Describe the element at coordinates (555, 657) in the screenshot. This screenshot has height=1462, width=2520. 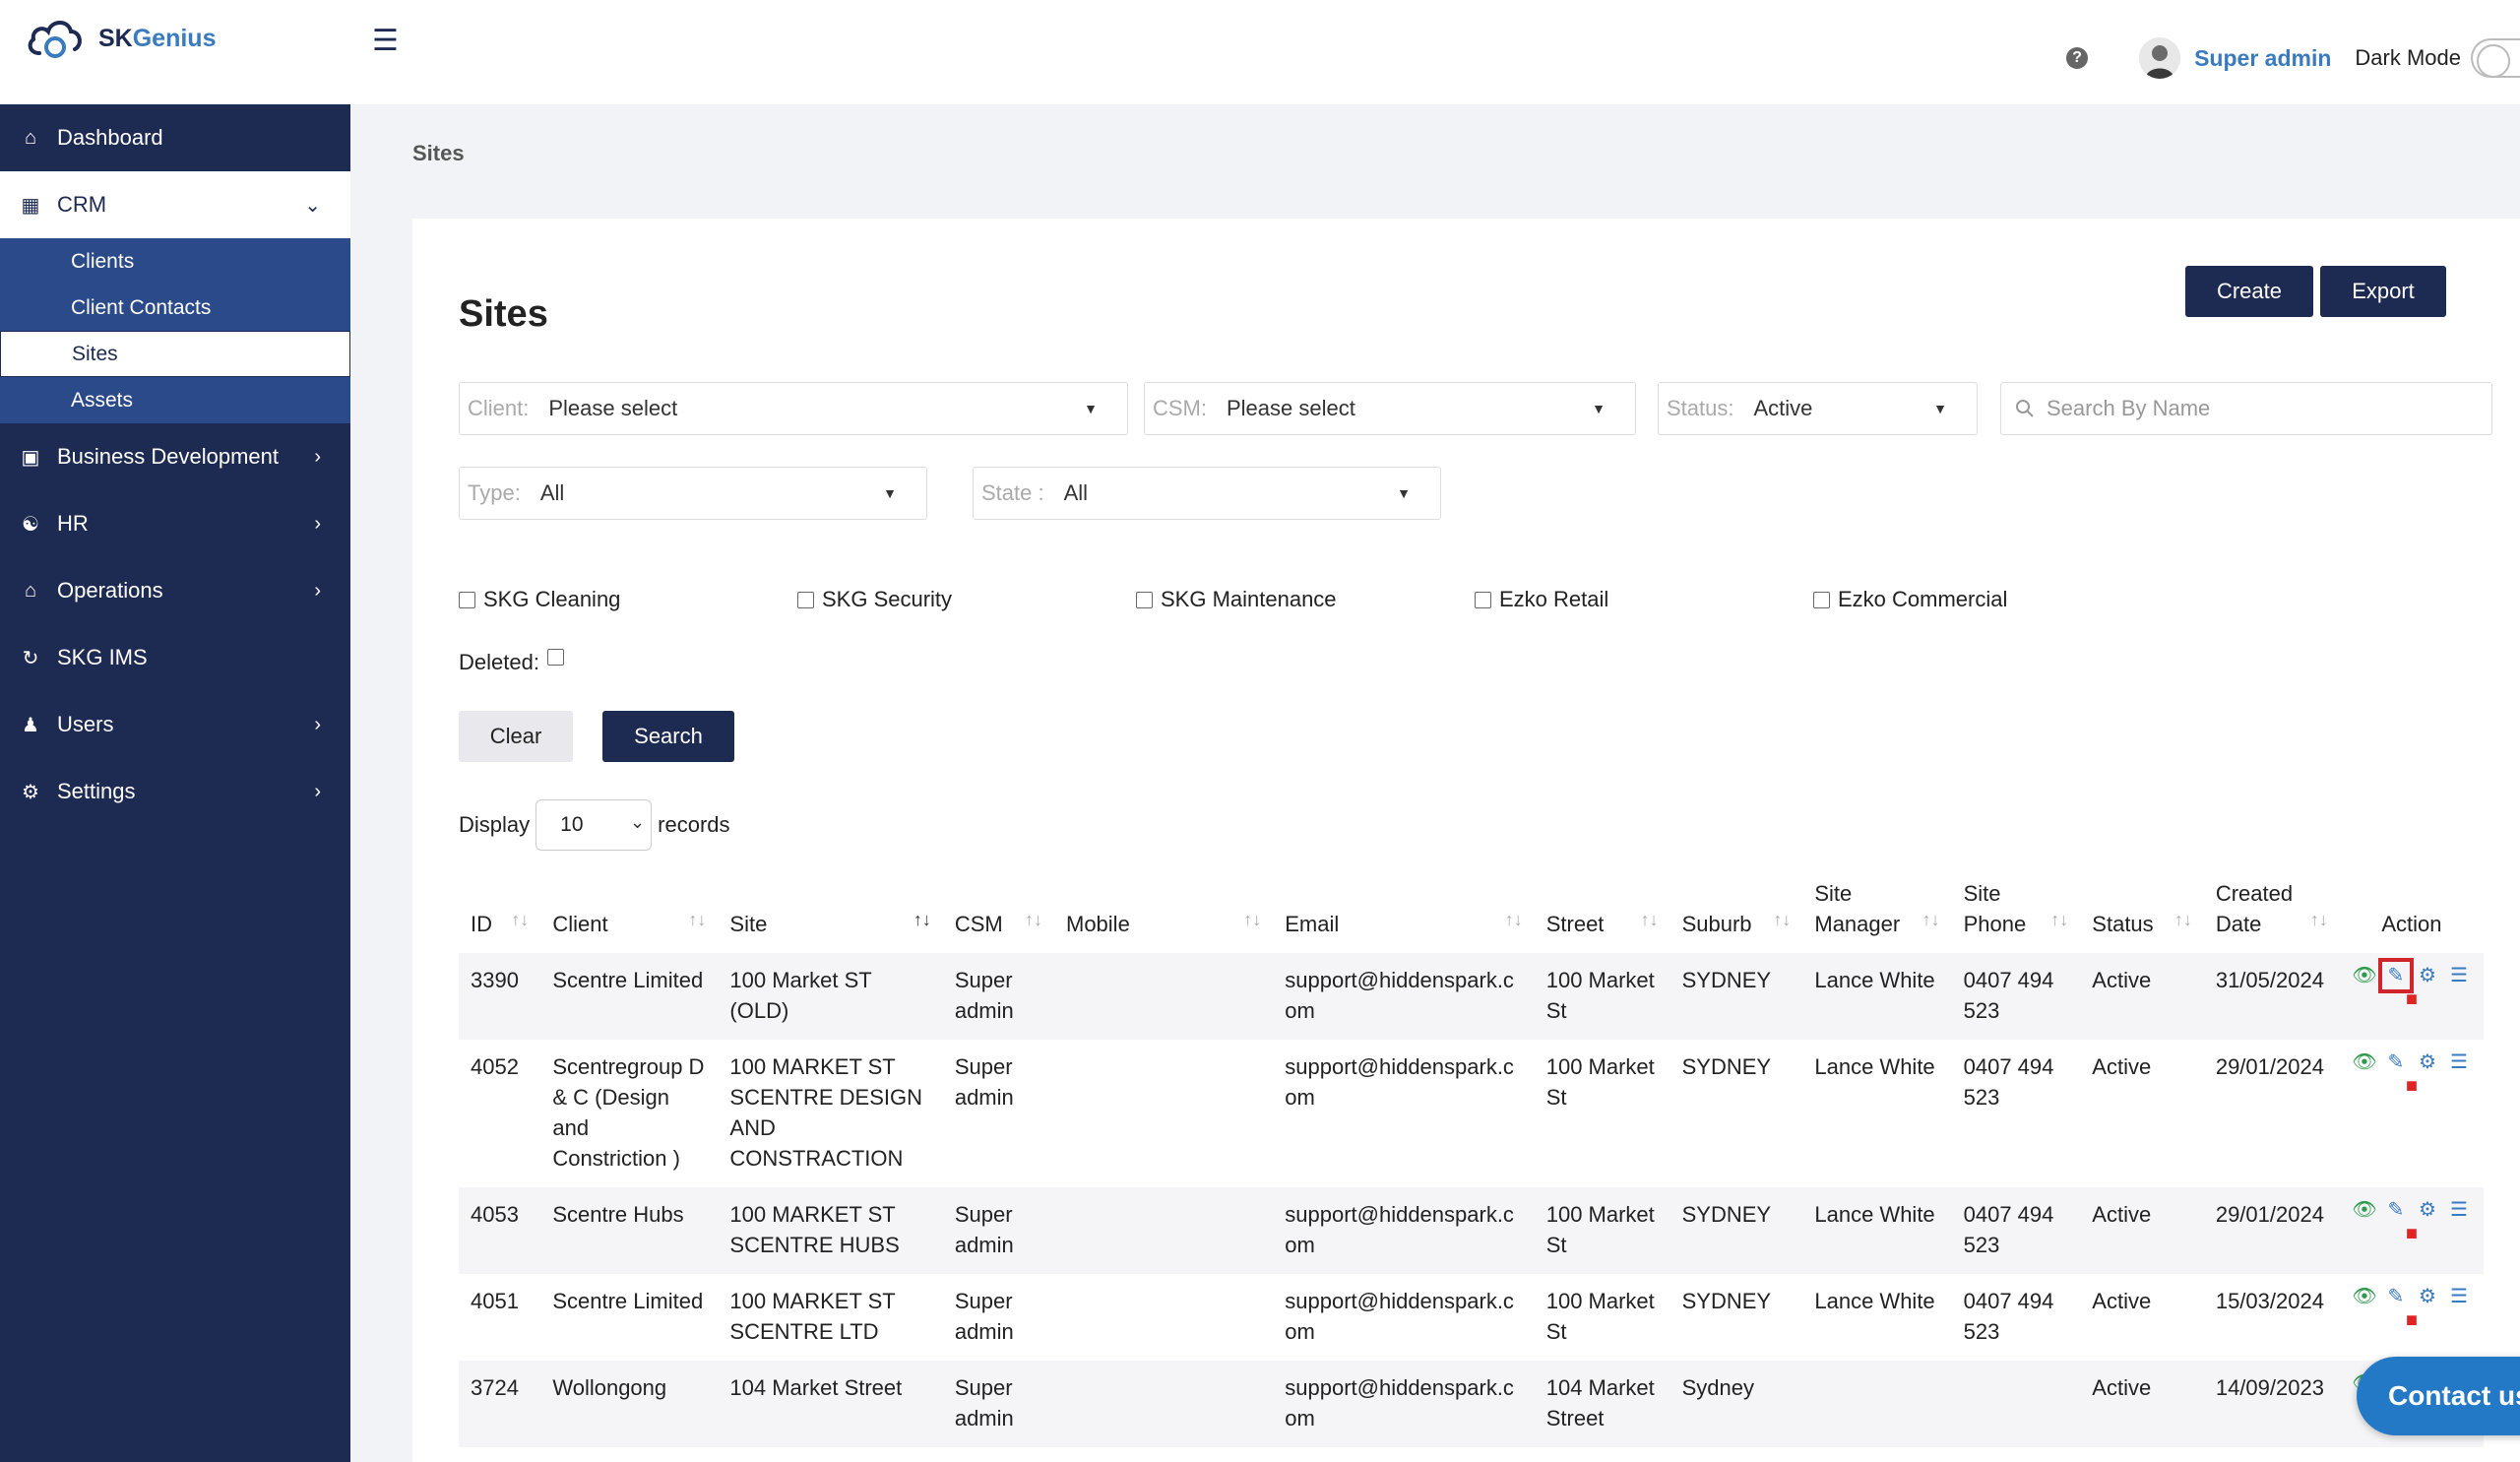
I see `deleted-checkbox` at that location.